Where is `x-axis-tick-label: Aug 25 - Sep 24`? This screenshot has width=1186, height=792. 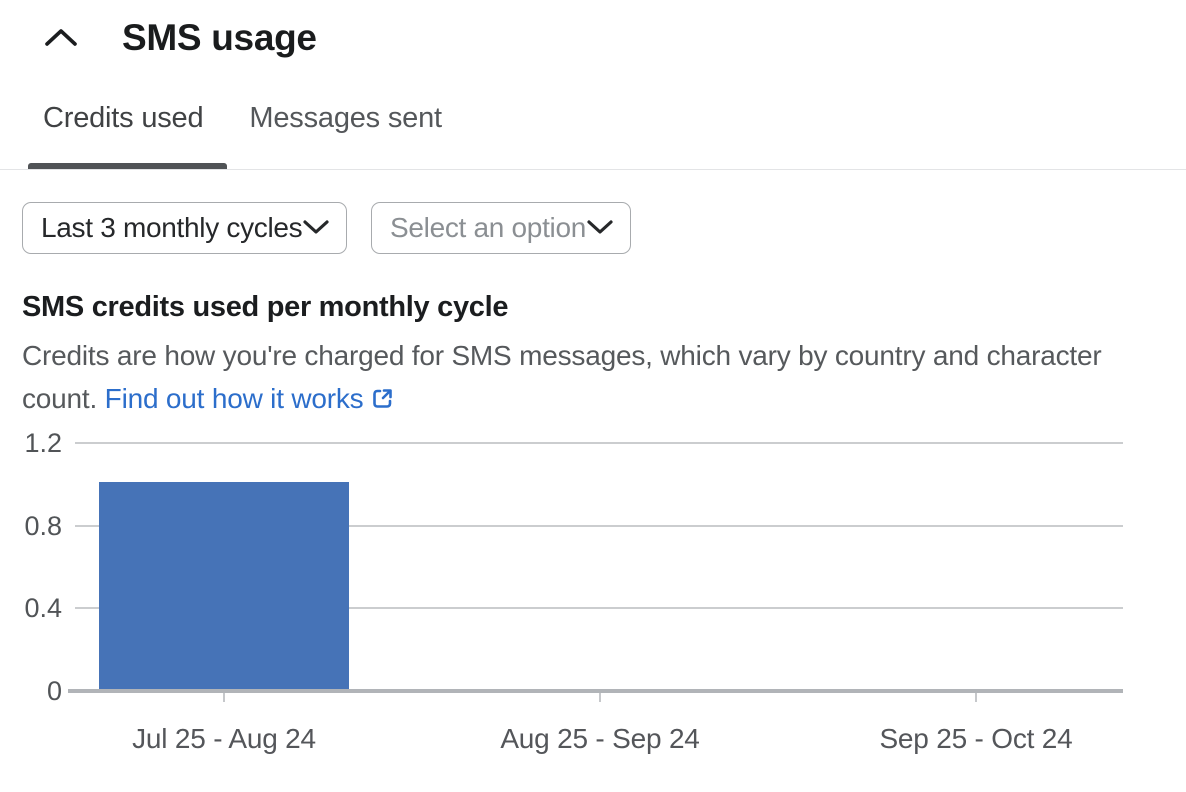
x-axis-tick-label: Aug 25 - Sep 24 is located at coordinates (600, 738).